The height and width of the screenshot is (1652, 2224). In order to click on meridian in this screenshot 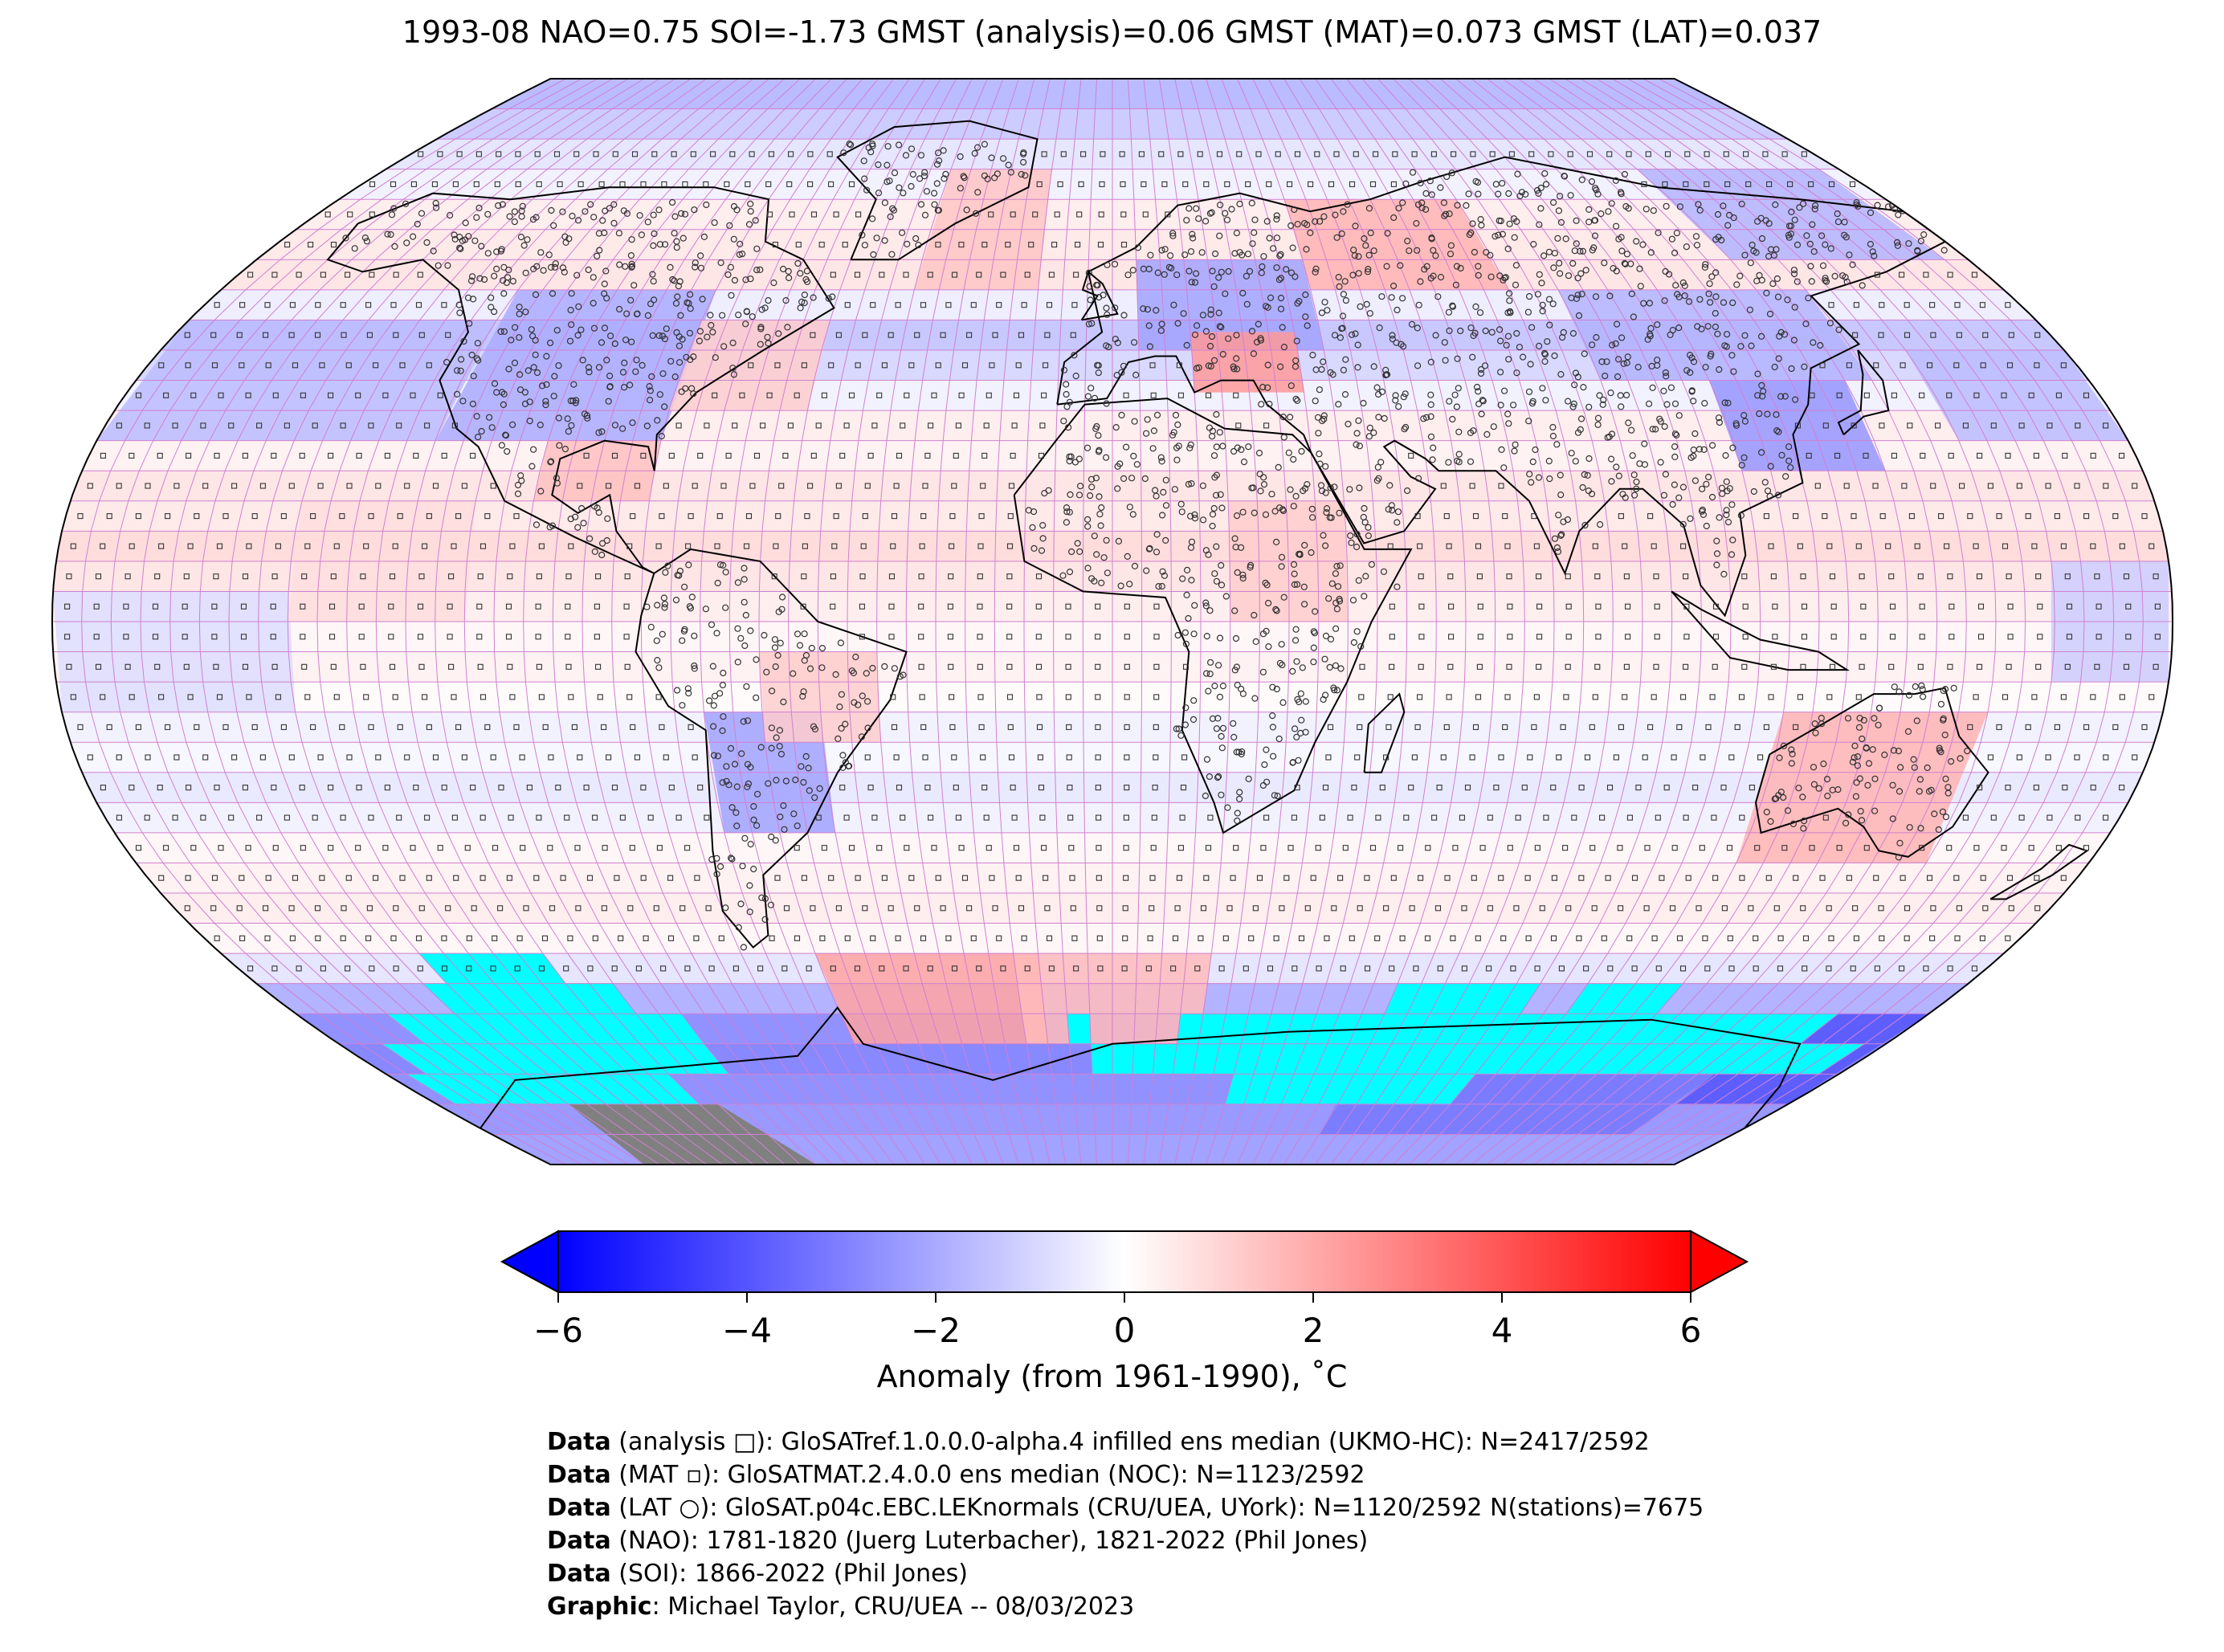, I will do `click(1067, 622)`.